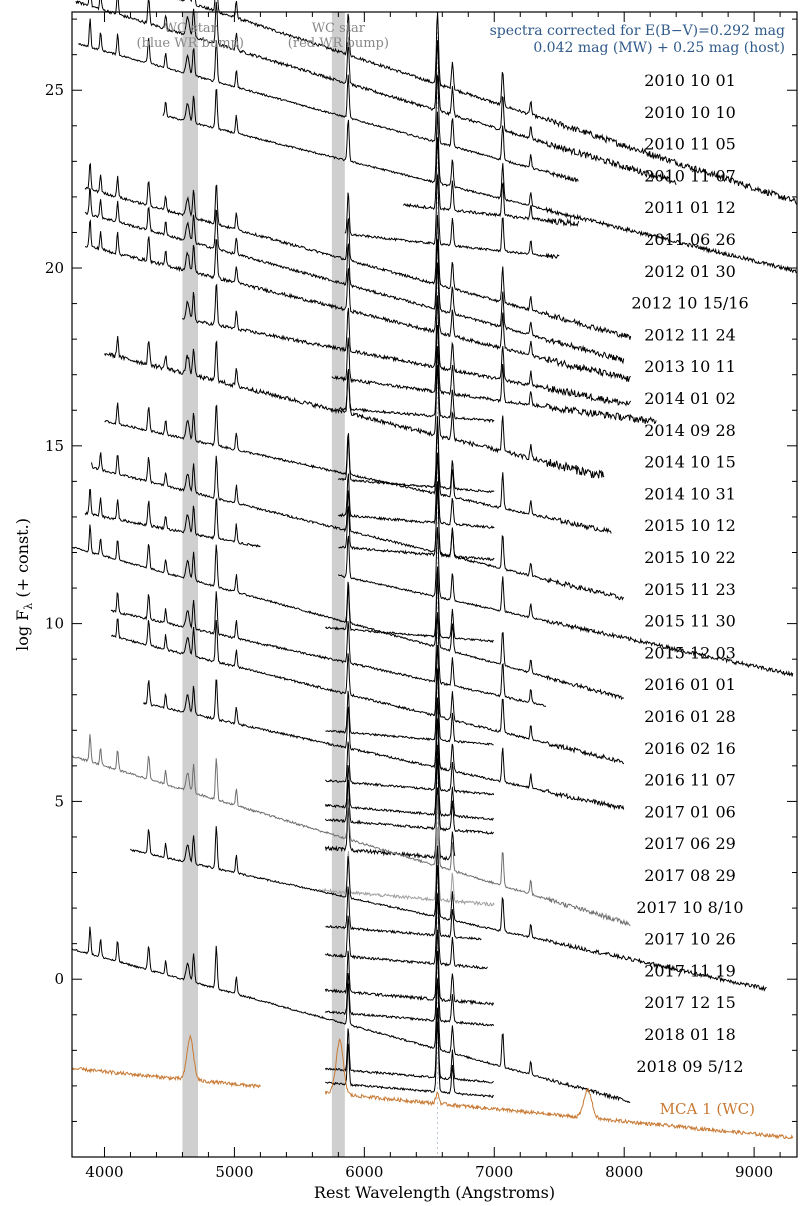 The height and width of the screenshot is (1206, 803). What do you see at coordinates (434, 1192) in the screenshot?
I see `x-axis-title: Rest Wavelength (Angstroms)` at bounding box center [434, 1192].